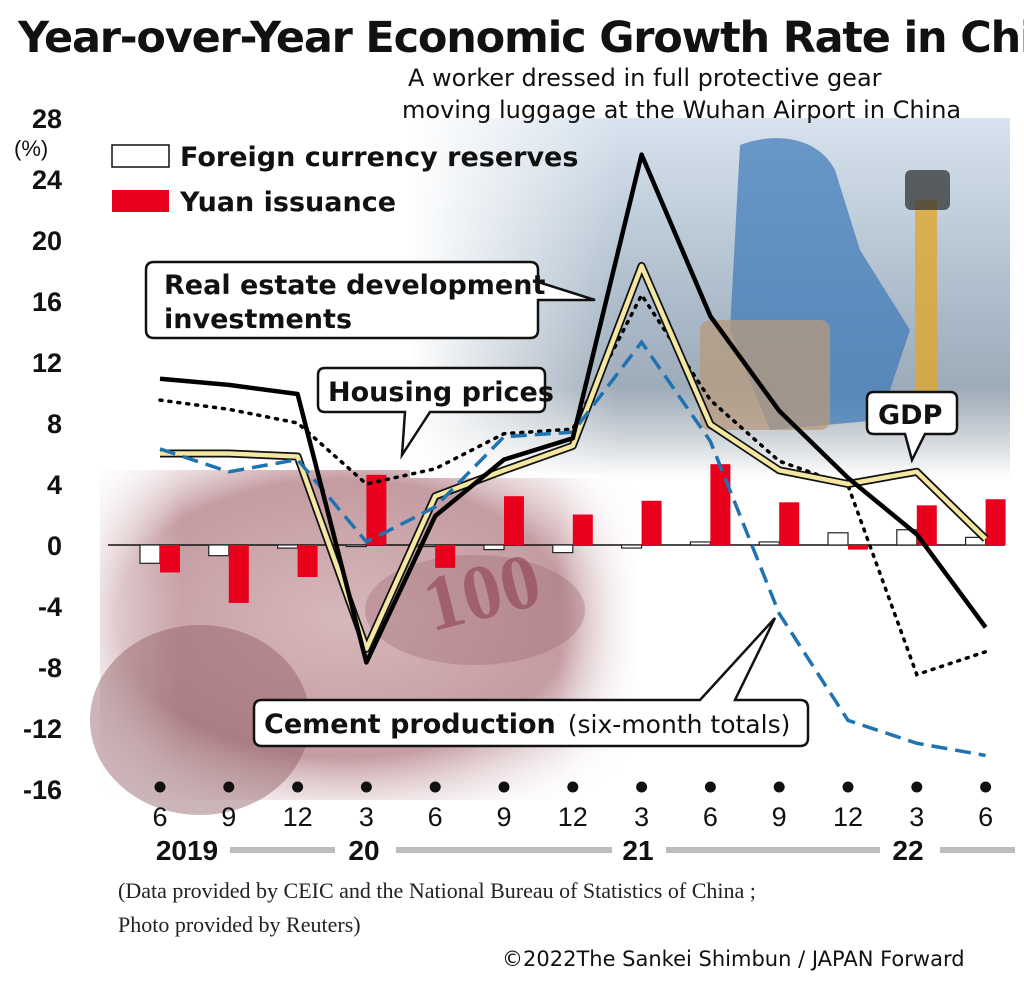  Describe the element at coordinates (42, 790) in the screenshot. I see `y-tick-label: -16` at that location.